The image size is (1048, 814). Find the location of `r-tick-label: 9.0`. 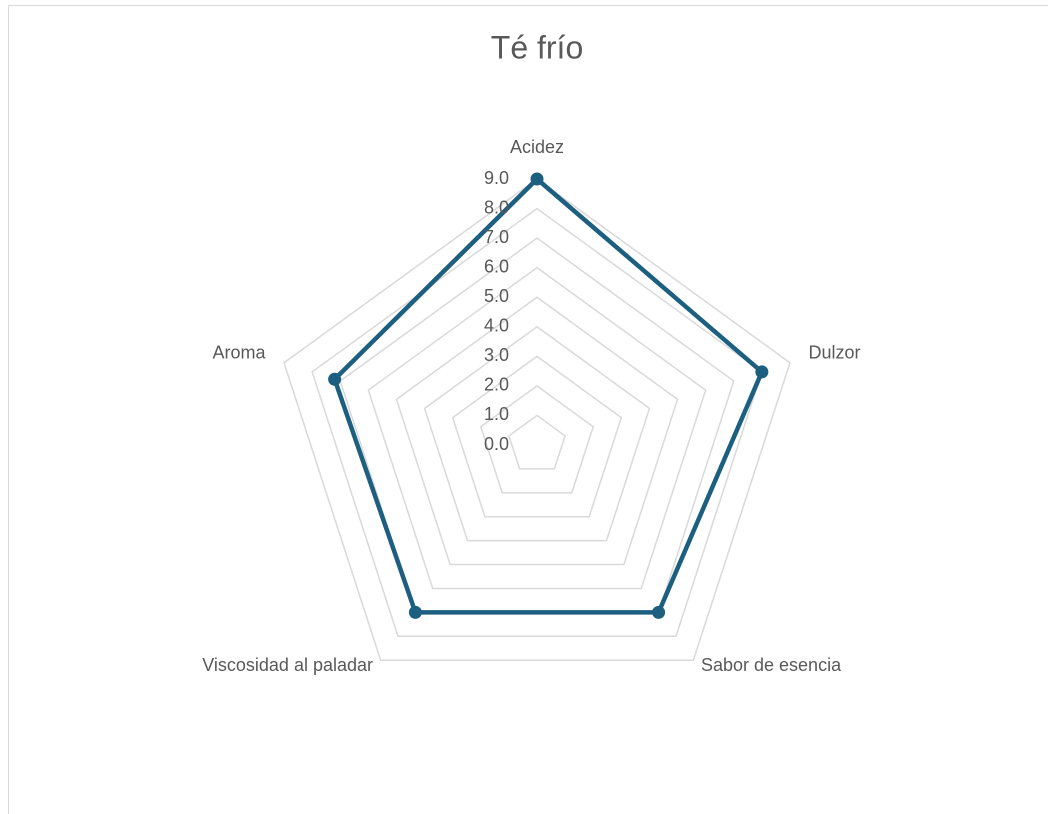

r-tick-label: 9.0 is located at coordinates (496, 178).